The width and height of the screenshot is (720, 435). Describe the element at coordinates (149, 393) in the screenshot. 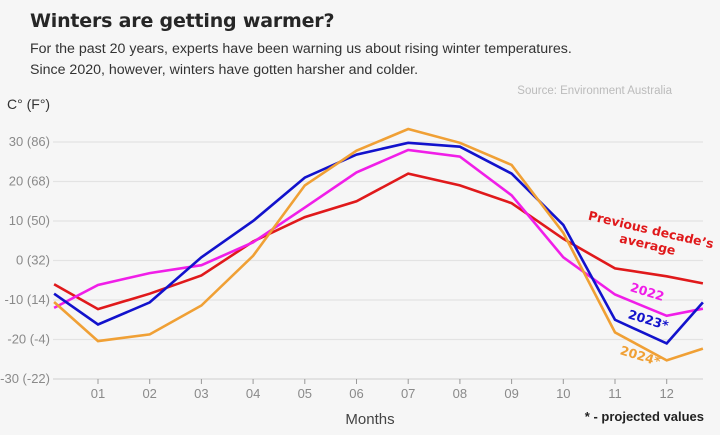

I see `x-tick-label: 02` at that location.